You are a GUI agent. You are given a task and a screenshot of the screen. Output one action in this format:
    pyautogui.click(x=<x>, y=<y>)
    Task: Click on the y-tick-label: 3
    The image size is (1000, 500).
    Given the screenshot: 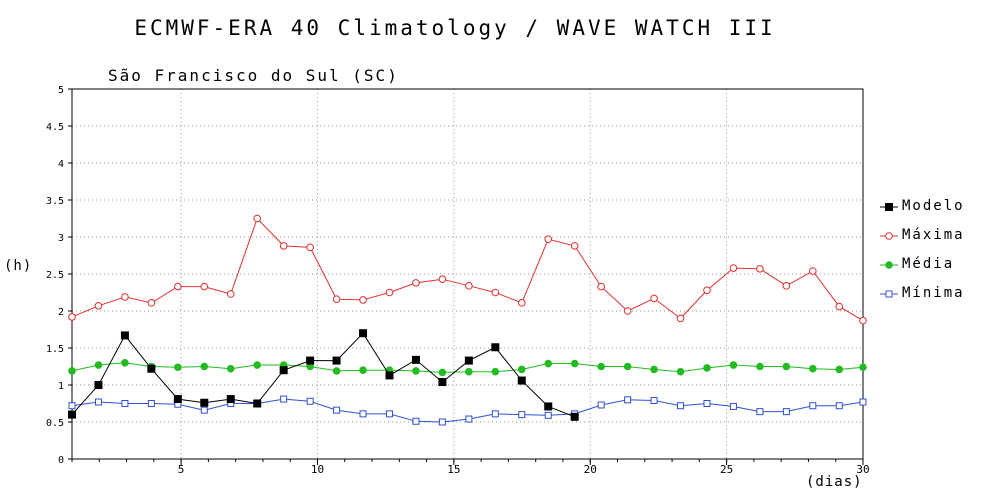 What is the action you would take?
    pyautogui.click(x=61, y=238)
    